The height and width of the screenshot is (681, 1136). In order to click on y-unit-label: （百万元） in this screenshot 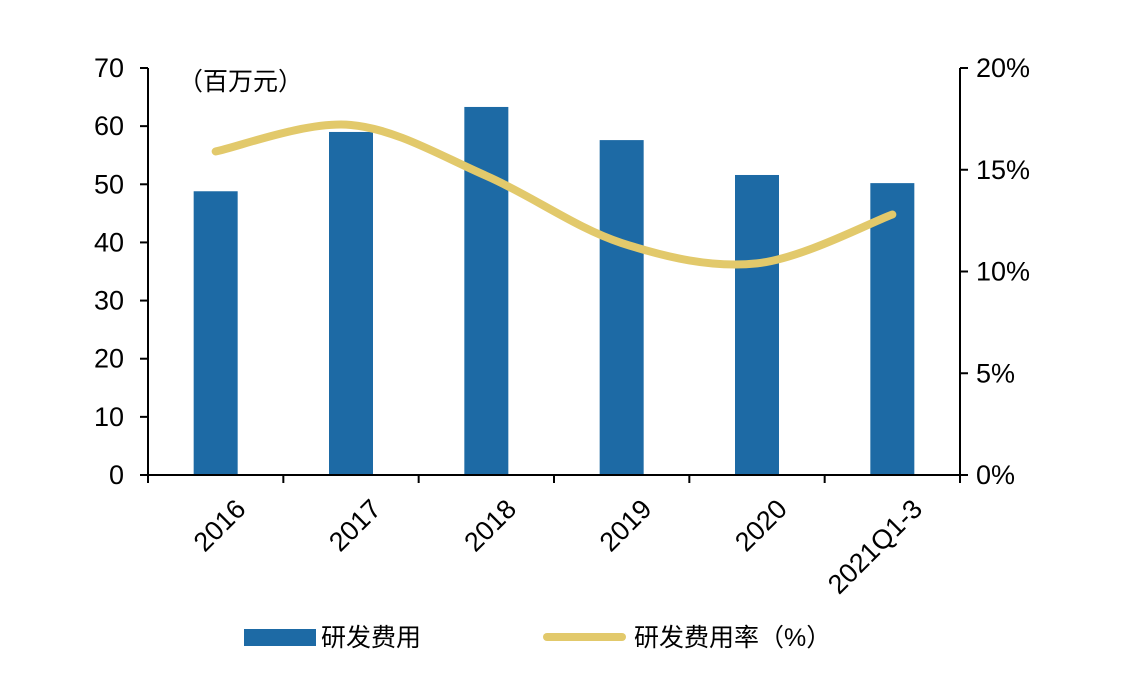, I will do `click(240, 82)`.